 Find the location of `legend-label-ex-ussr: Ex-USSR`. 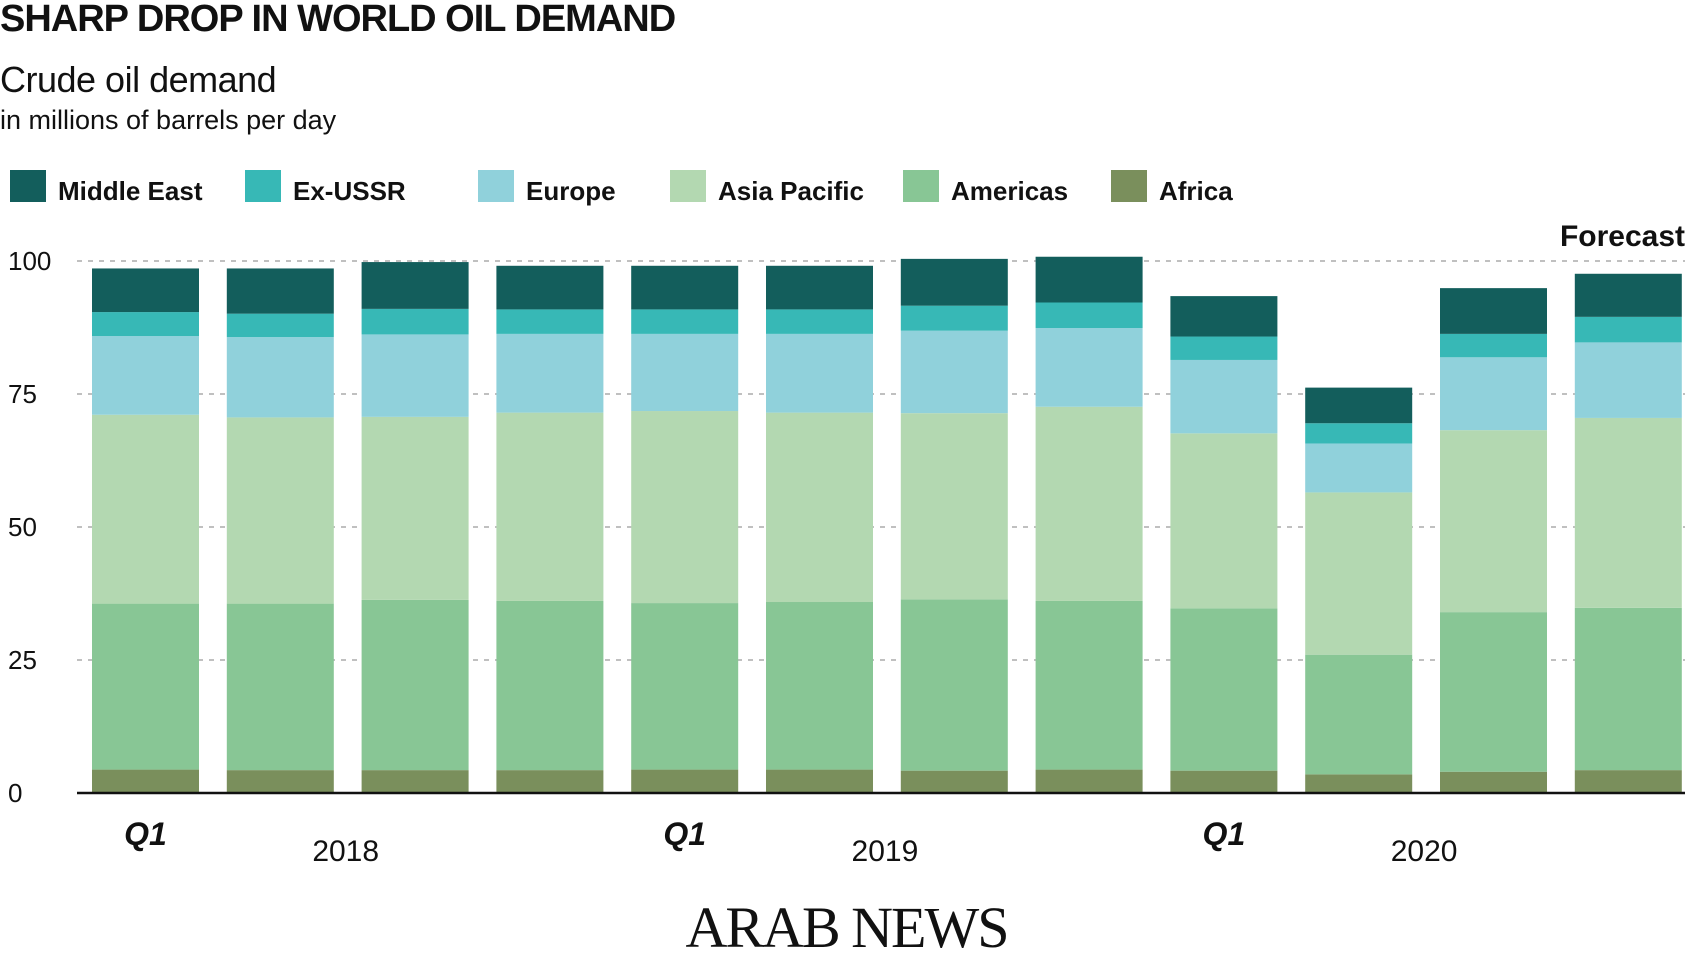

legend-label-ex-ussr: Ex-USSR is located at coordinates (349, 191).